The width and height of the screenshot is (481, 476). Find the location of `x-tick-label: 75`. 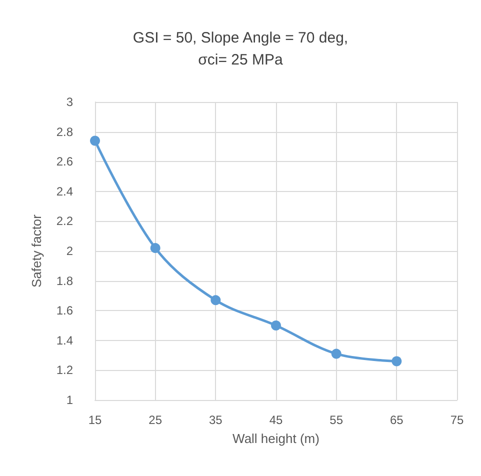

x-tick-label: 75 is located at coordinates (457, 420).